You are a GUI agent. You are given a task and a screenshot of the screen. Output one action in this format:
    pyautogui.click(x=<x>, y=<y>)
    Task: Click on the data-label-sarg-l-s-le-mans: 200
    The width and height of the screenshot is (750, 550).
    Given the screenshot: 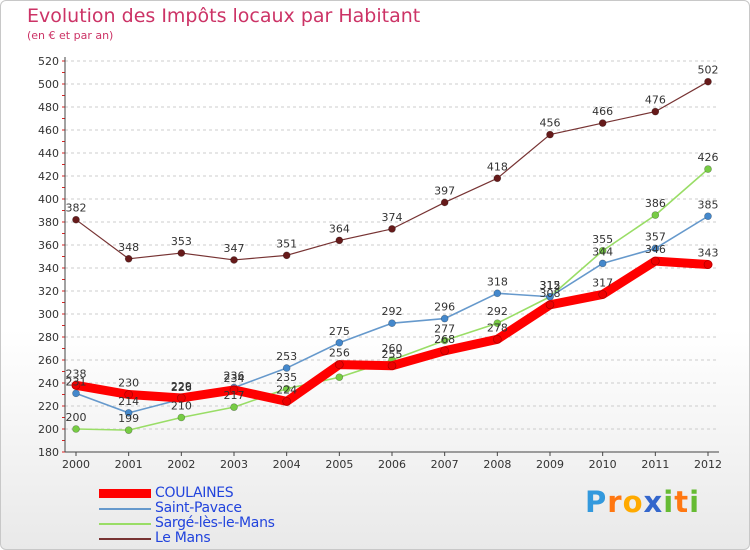 What is the action you would take?
    pyautogui.click(x=76, y=417)
    